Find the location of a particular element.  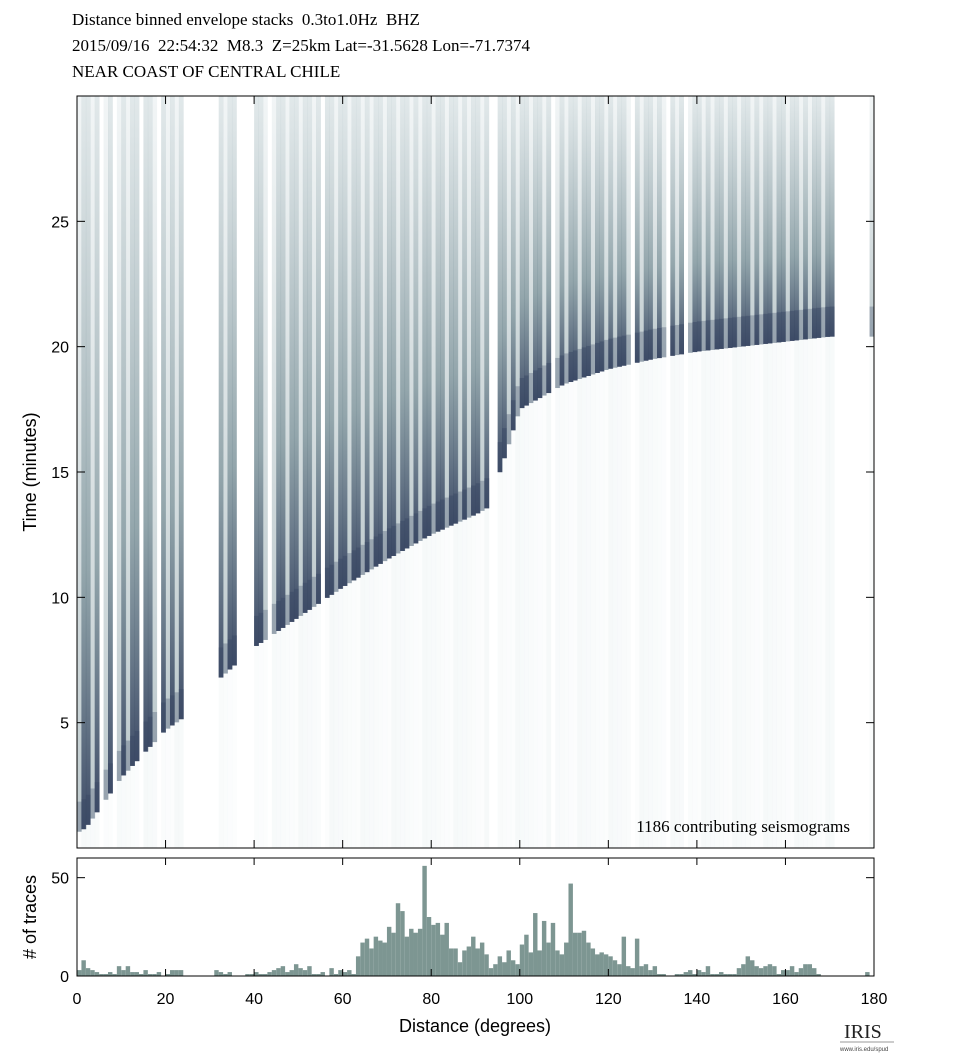

y-tick-label: 50 is located at coordinates (60, 879).